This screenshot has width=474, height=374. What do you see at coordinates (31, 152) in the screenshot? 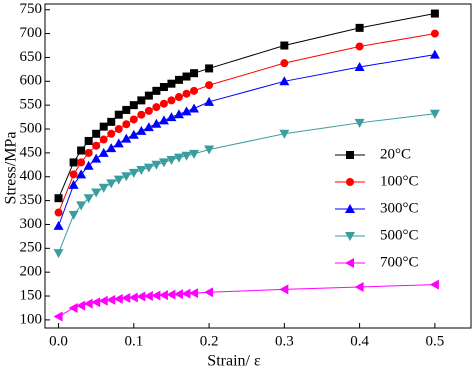
I see `y-tick-label: 450` at bounding box center [31, 152].